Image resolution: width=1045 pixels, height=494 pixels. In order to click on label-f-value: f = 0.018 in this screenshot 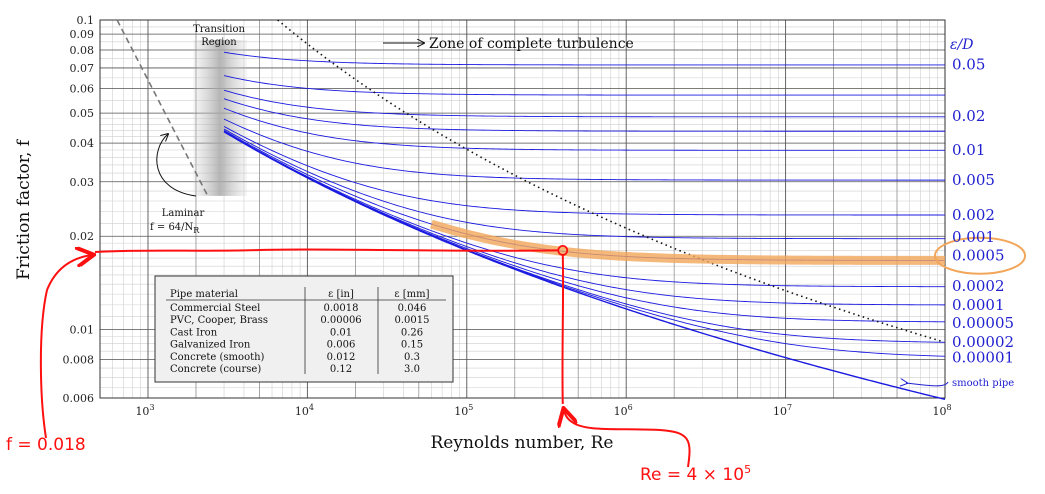, I will do `click(46, 445)`.